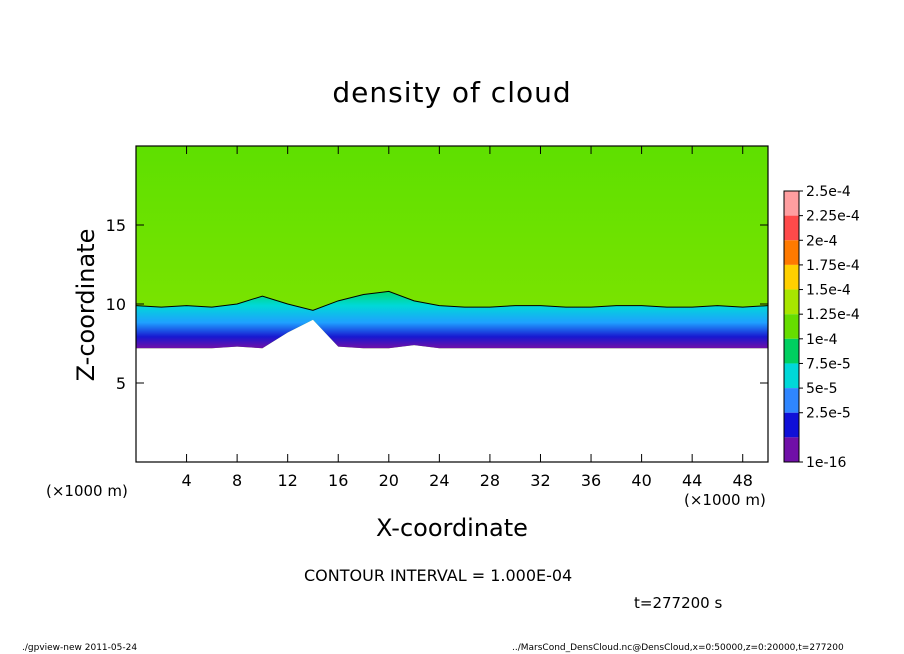 The height and width of the screenshot is (654, 904). I want to click on x-axis-label: X-coordinate, so click(452, 528).